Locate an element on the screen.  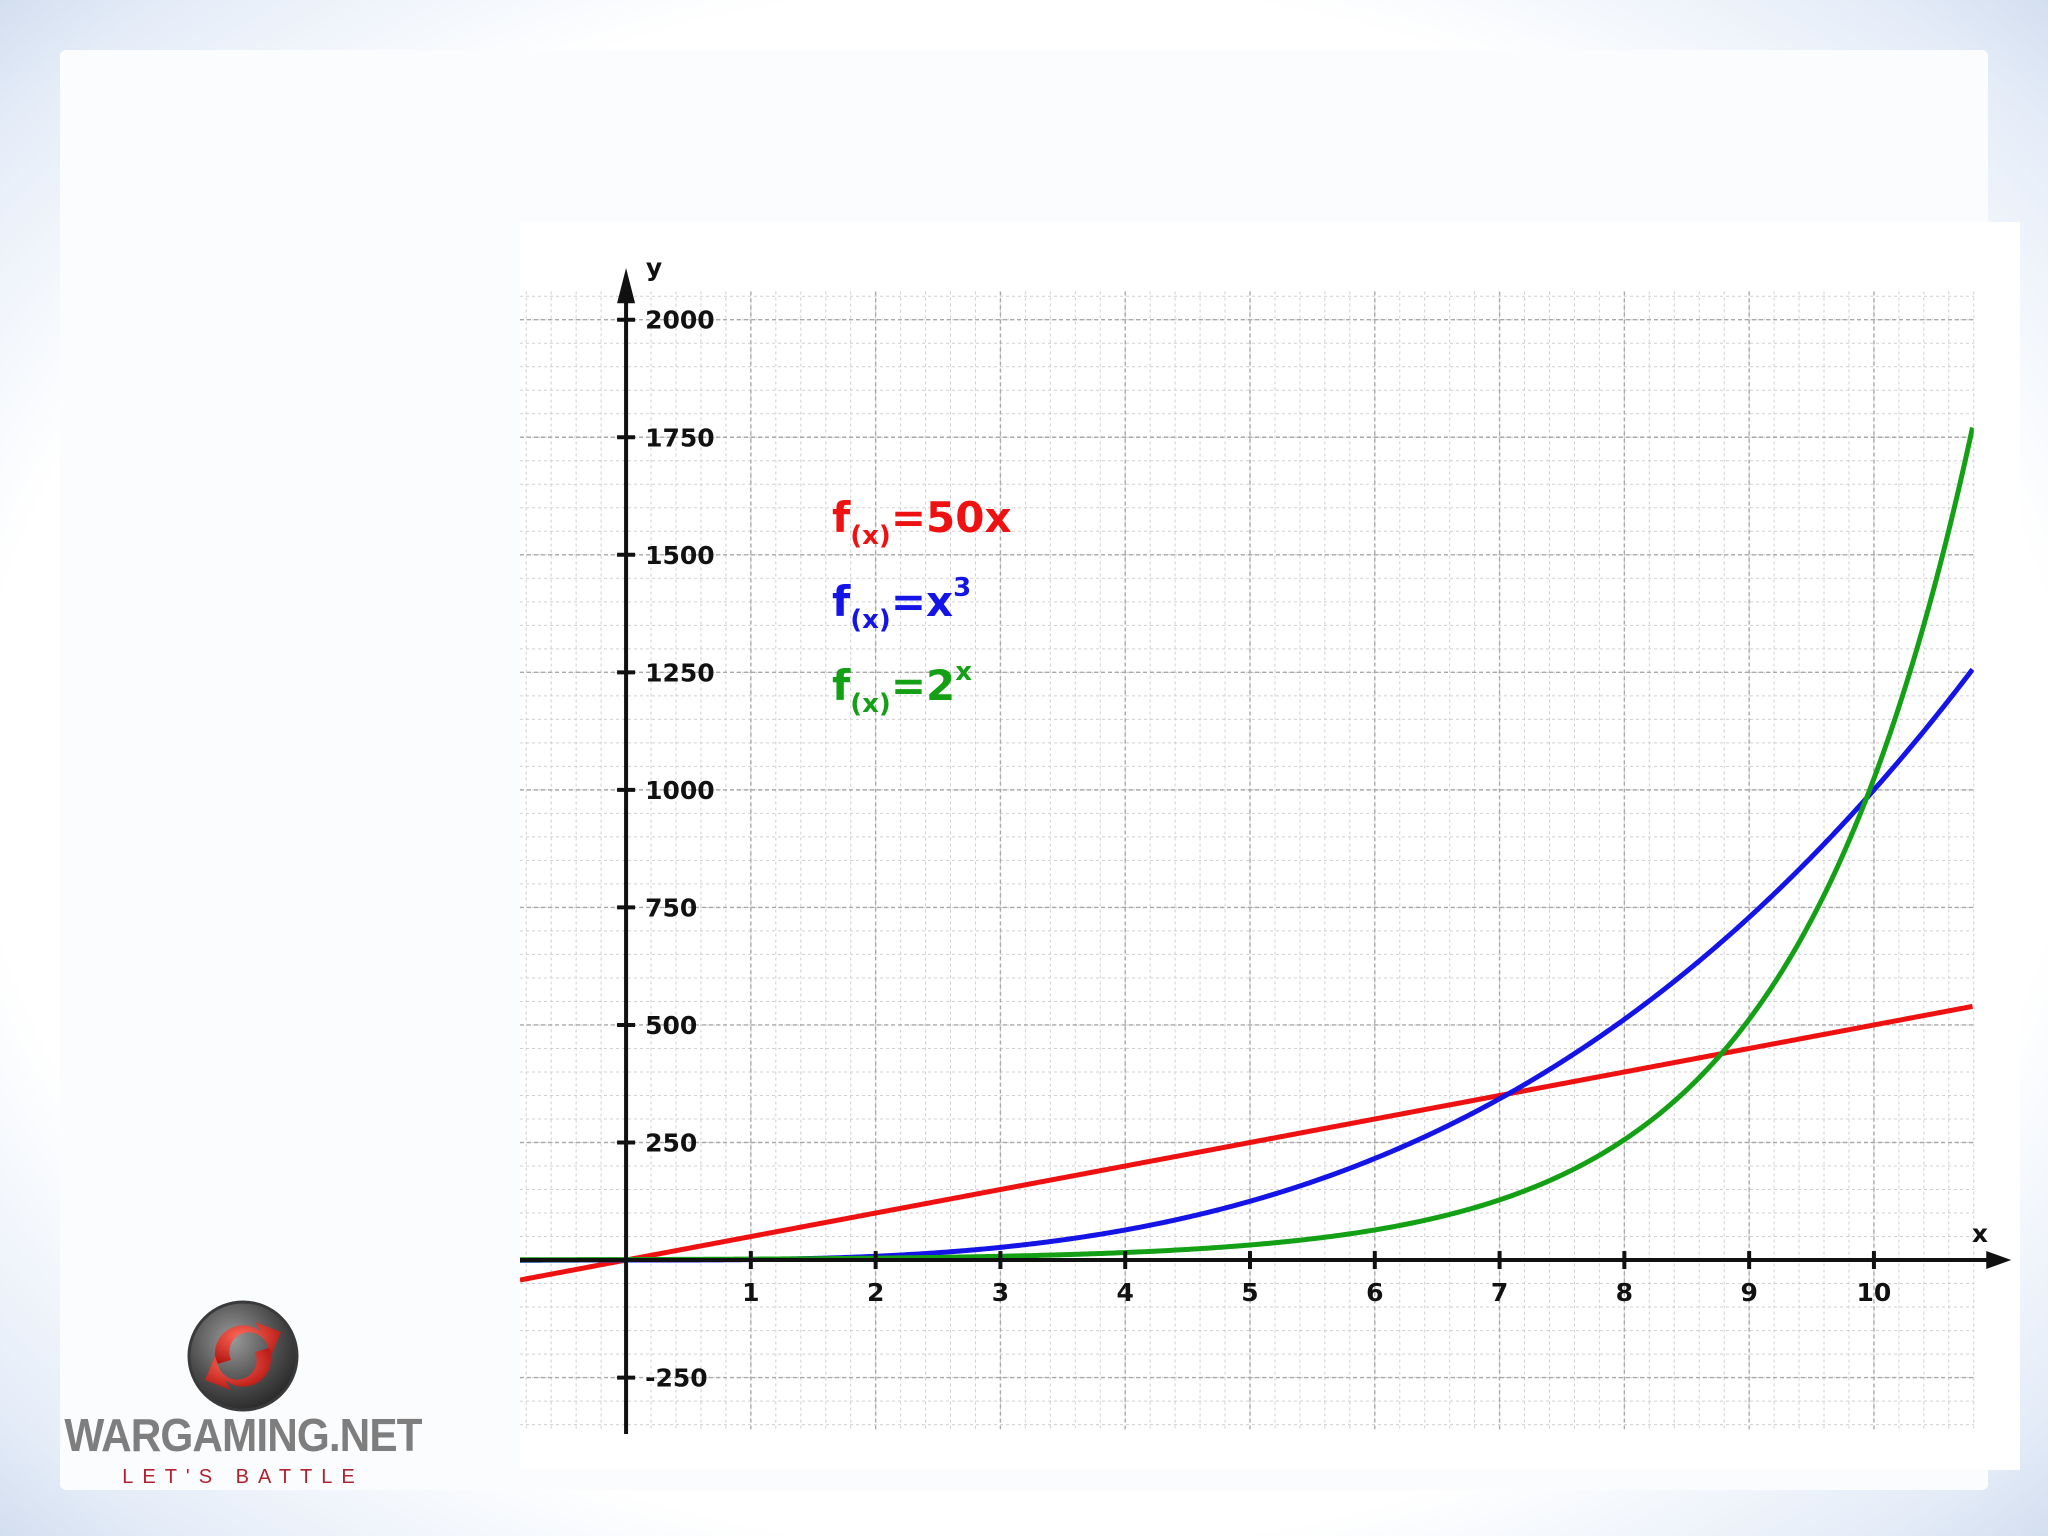
y-tick-label: 1000 is located at coordinates (680, 790).